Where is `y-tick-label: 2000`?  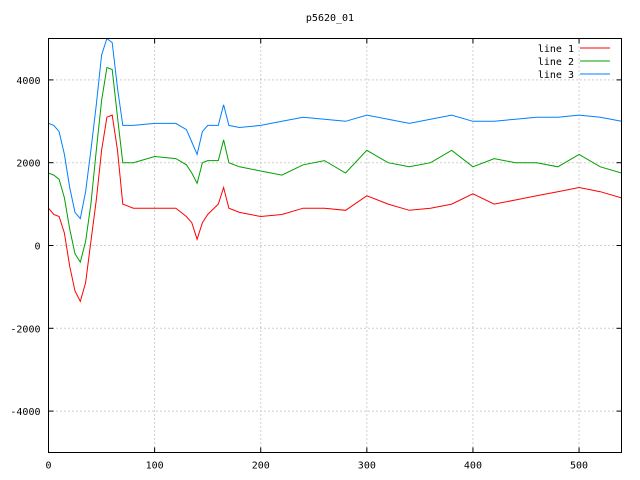 y-tick-label: 2000 is located at coordinates (28, 164).